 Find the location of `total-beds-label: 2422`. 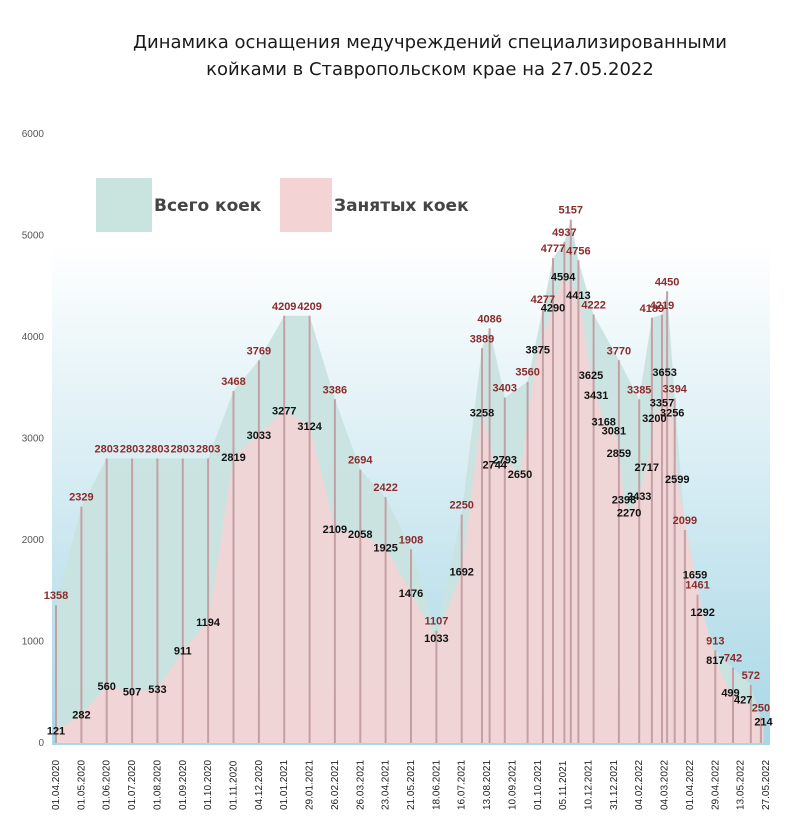

total-beds-label: 2422 is located at coordinates (385, 488).